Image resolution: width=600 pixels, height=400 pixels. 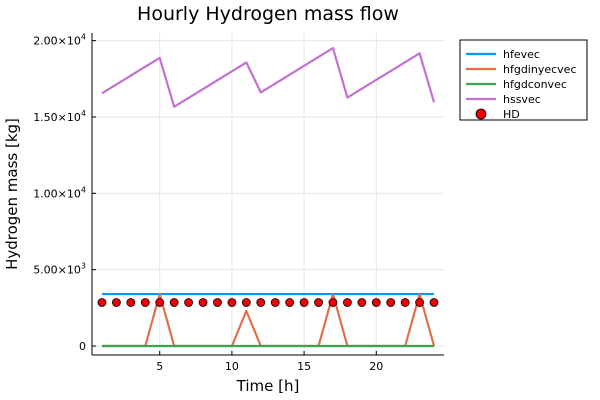 I want to click on scatter-points, so click(x=268, y=302).